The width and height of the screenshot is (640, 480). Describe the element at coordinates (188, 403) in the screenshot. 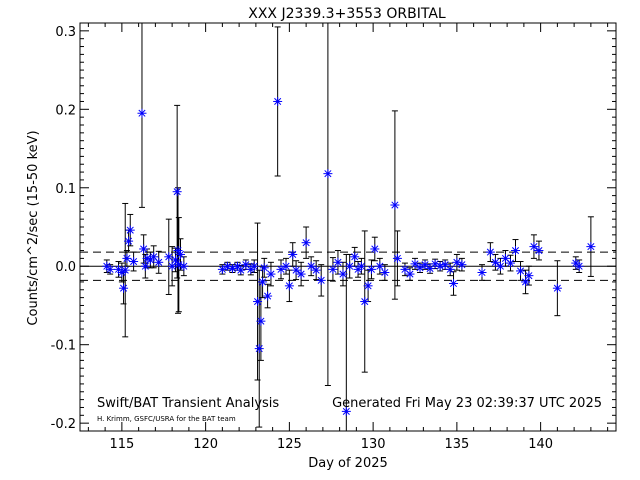

I see `annotation-analysis: Swift/BAT Transient Analysis` at that location.